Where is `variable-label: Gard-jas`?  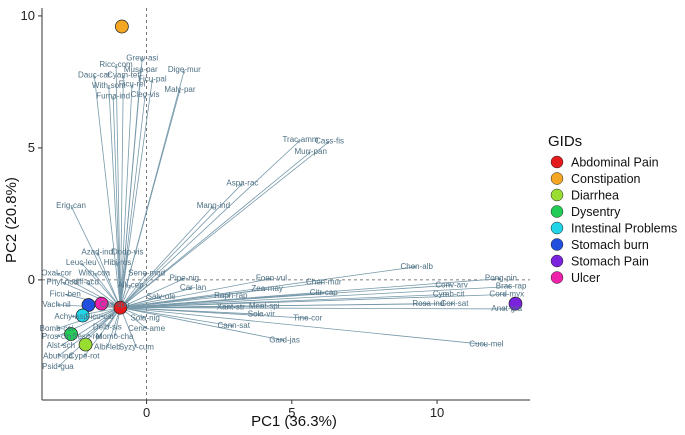
variable-label: Gard-jas is located at coordinates (284, 340).